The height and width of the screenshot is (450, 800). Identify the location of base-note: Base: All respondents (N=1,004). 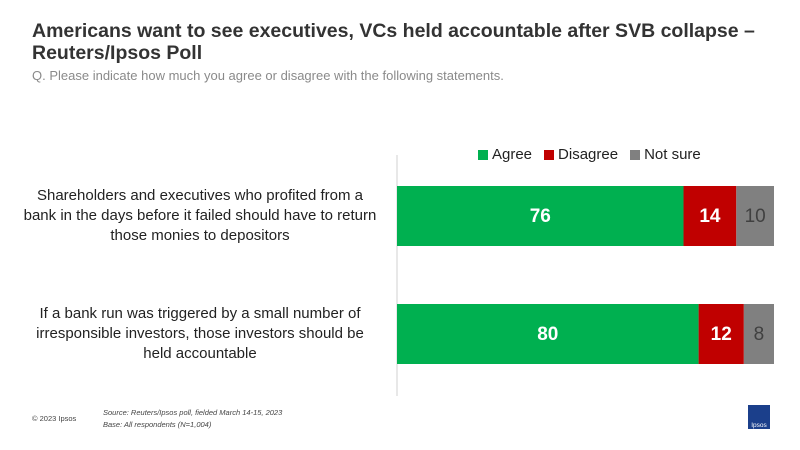
(157, 424).